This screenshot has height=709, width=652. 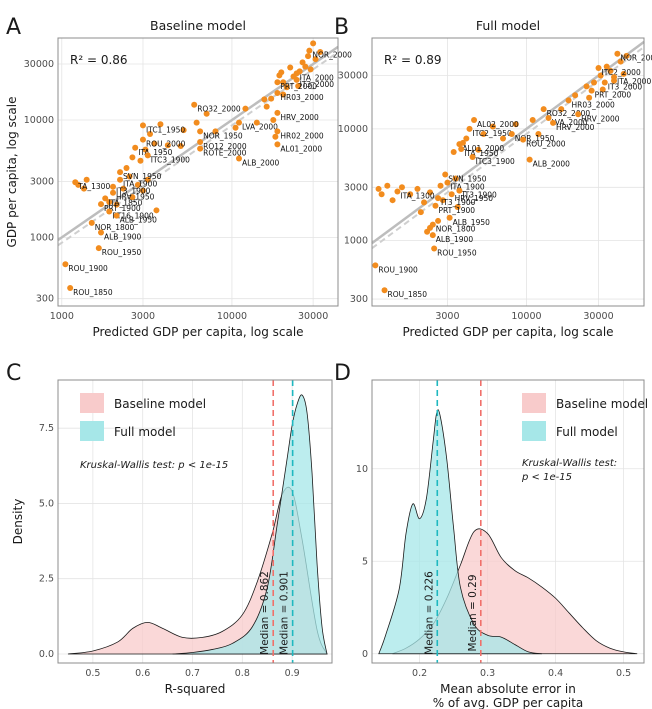 What do you see at coordinates (356, 241) in the screenshot?
I see `y-tick-label: 1000` at bounding box center [356, 241].